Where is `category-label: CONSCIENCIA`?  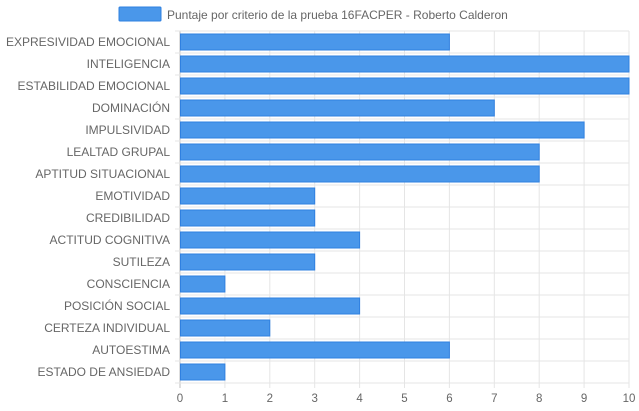
category-label: CONSCIENCIA is located at coordinates (128, 284).